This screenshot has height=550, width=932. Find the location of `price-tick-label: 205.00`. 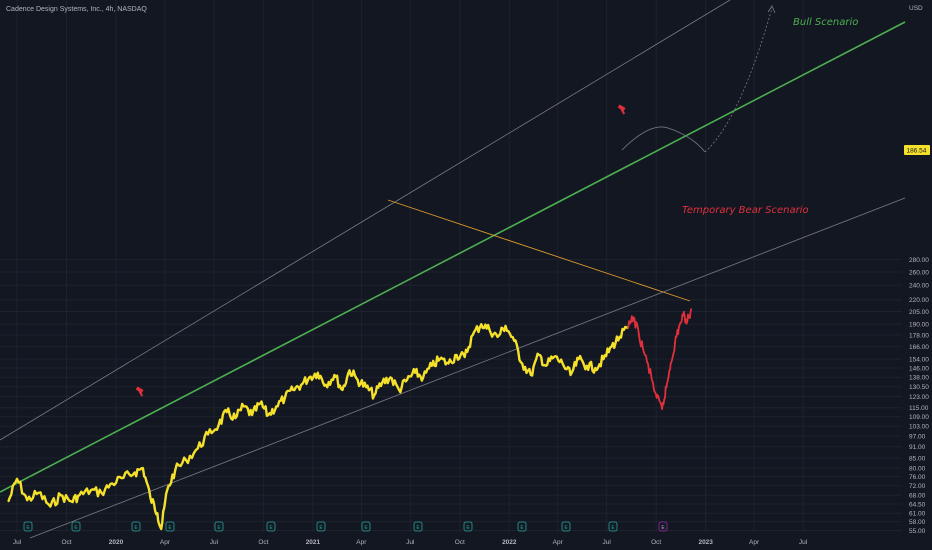

price-tick-label: 205.00 is located at coordinates (919, 312).